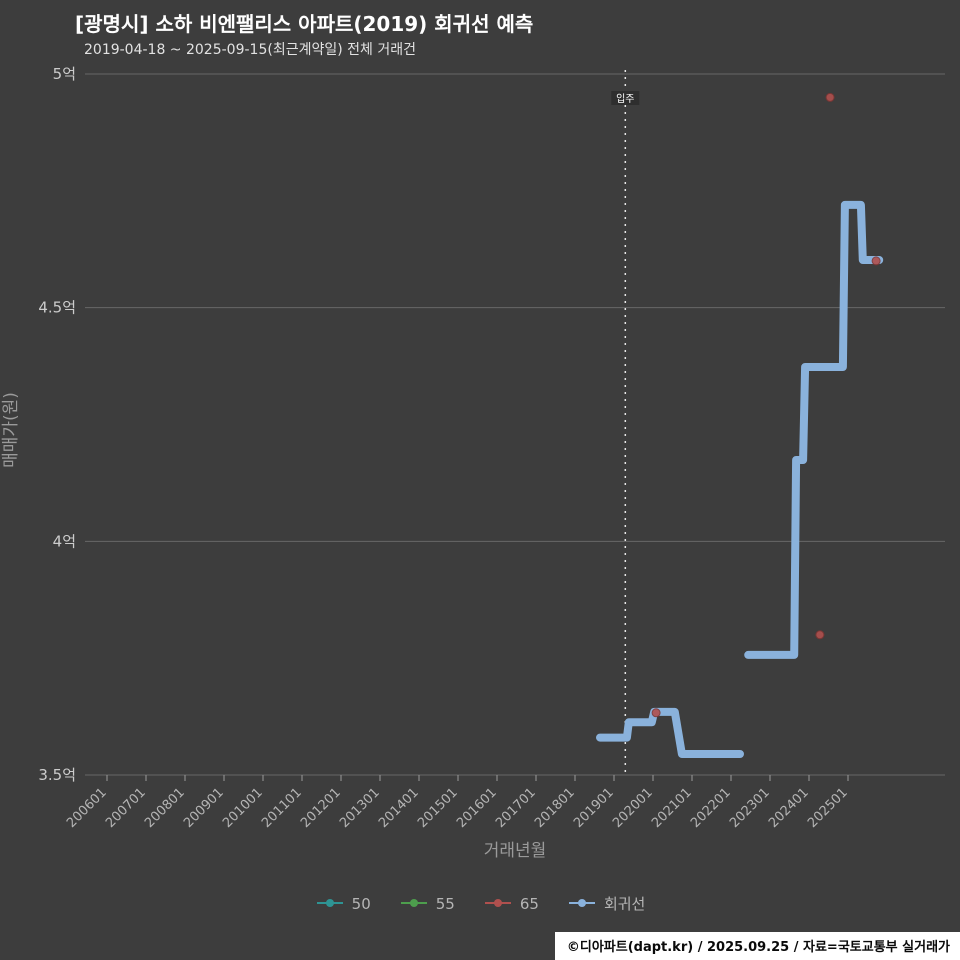 The height and width of the screenshot is (960, 960). I want to click on x-tick-label: 201801, so click(555, 808).